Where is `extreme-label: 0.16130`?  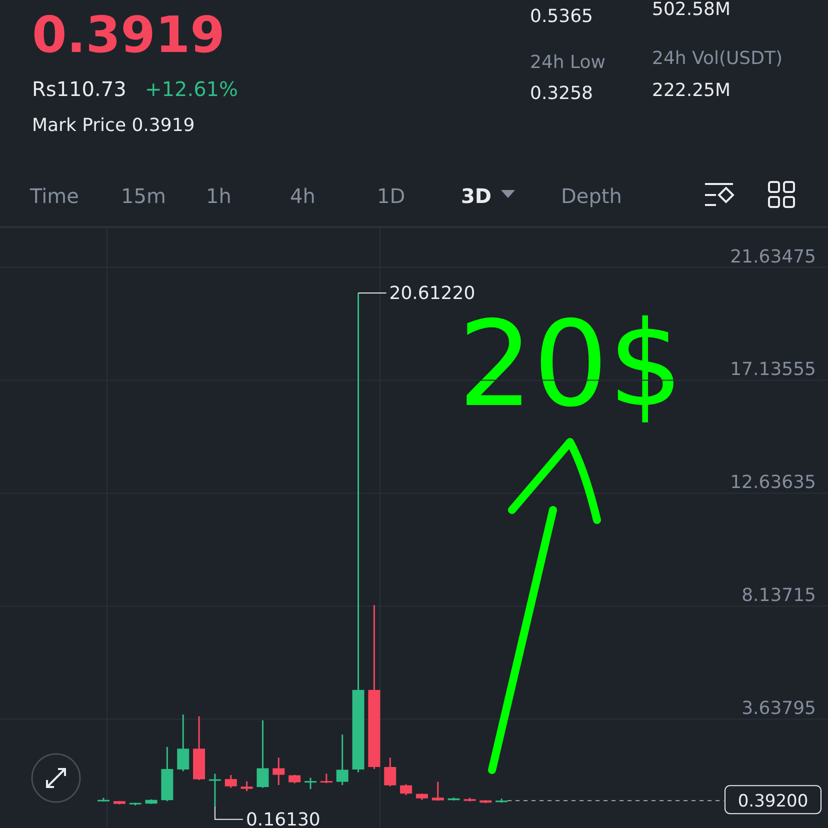
extreme-label: 0.16130 is located at coordinates (267, 817).